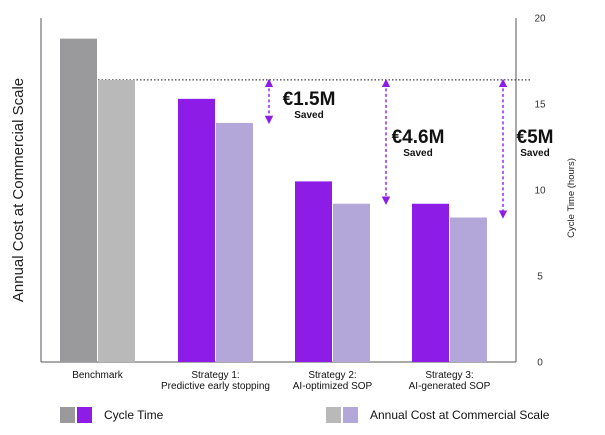 The height and width of the screenshot is (435, 605). I want to click on category-label-0-0: Benchmark, so click(98, 375).